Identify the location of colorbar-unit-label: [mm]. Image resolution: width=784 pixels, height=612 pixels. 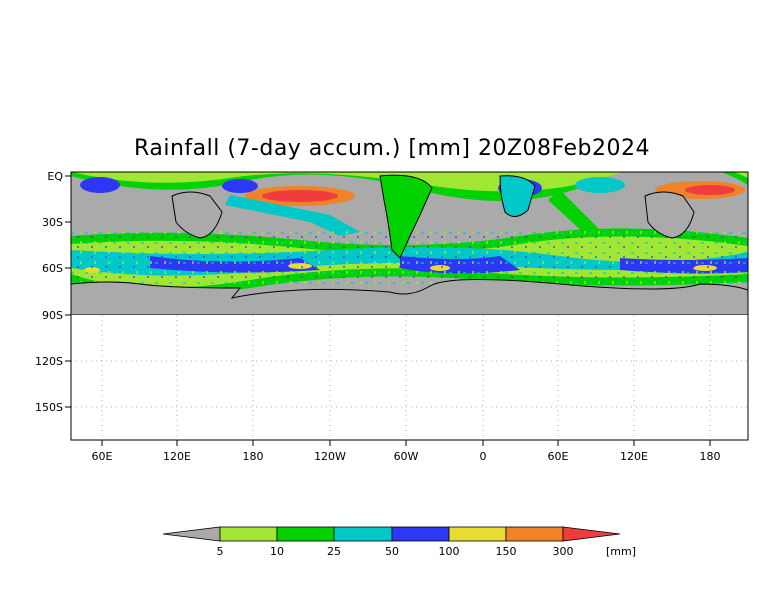
(621, 551).